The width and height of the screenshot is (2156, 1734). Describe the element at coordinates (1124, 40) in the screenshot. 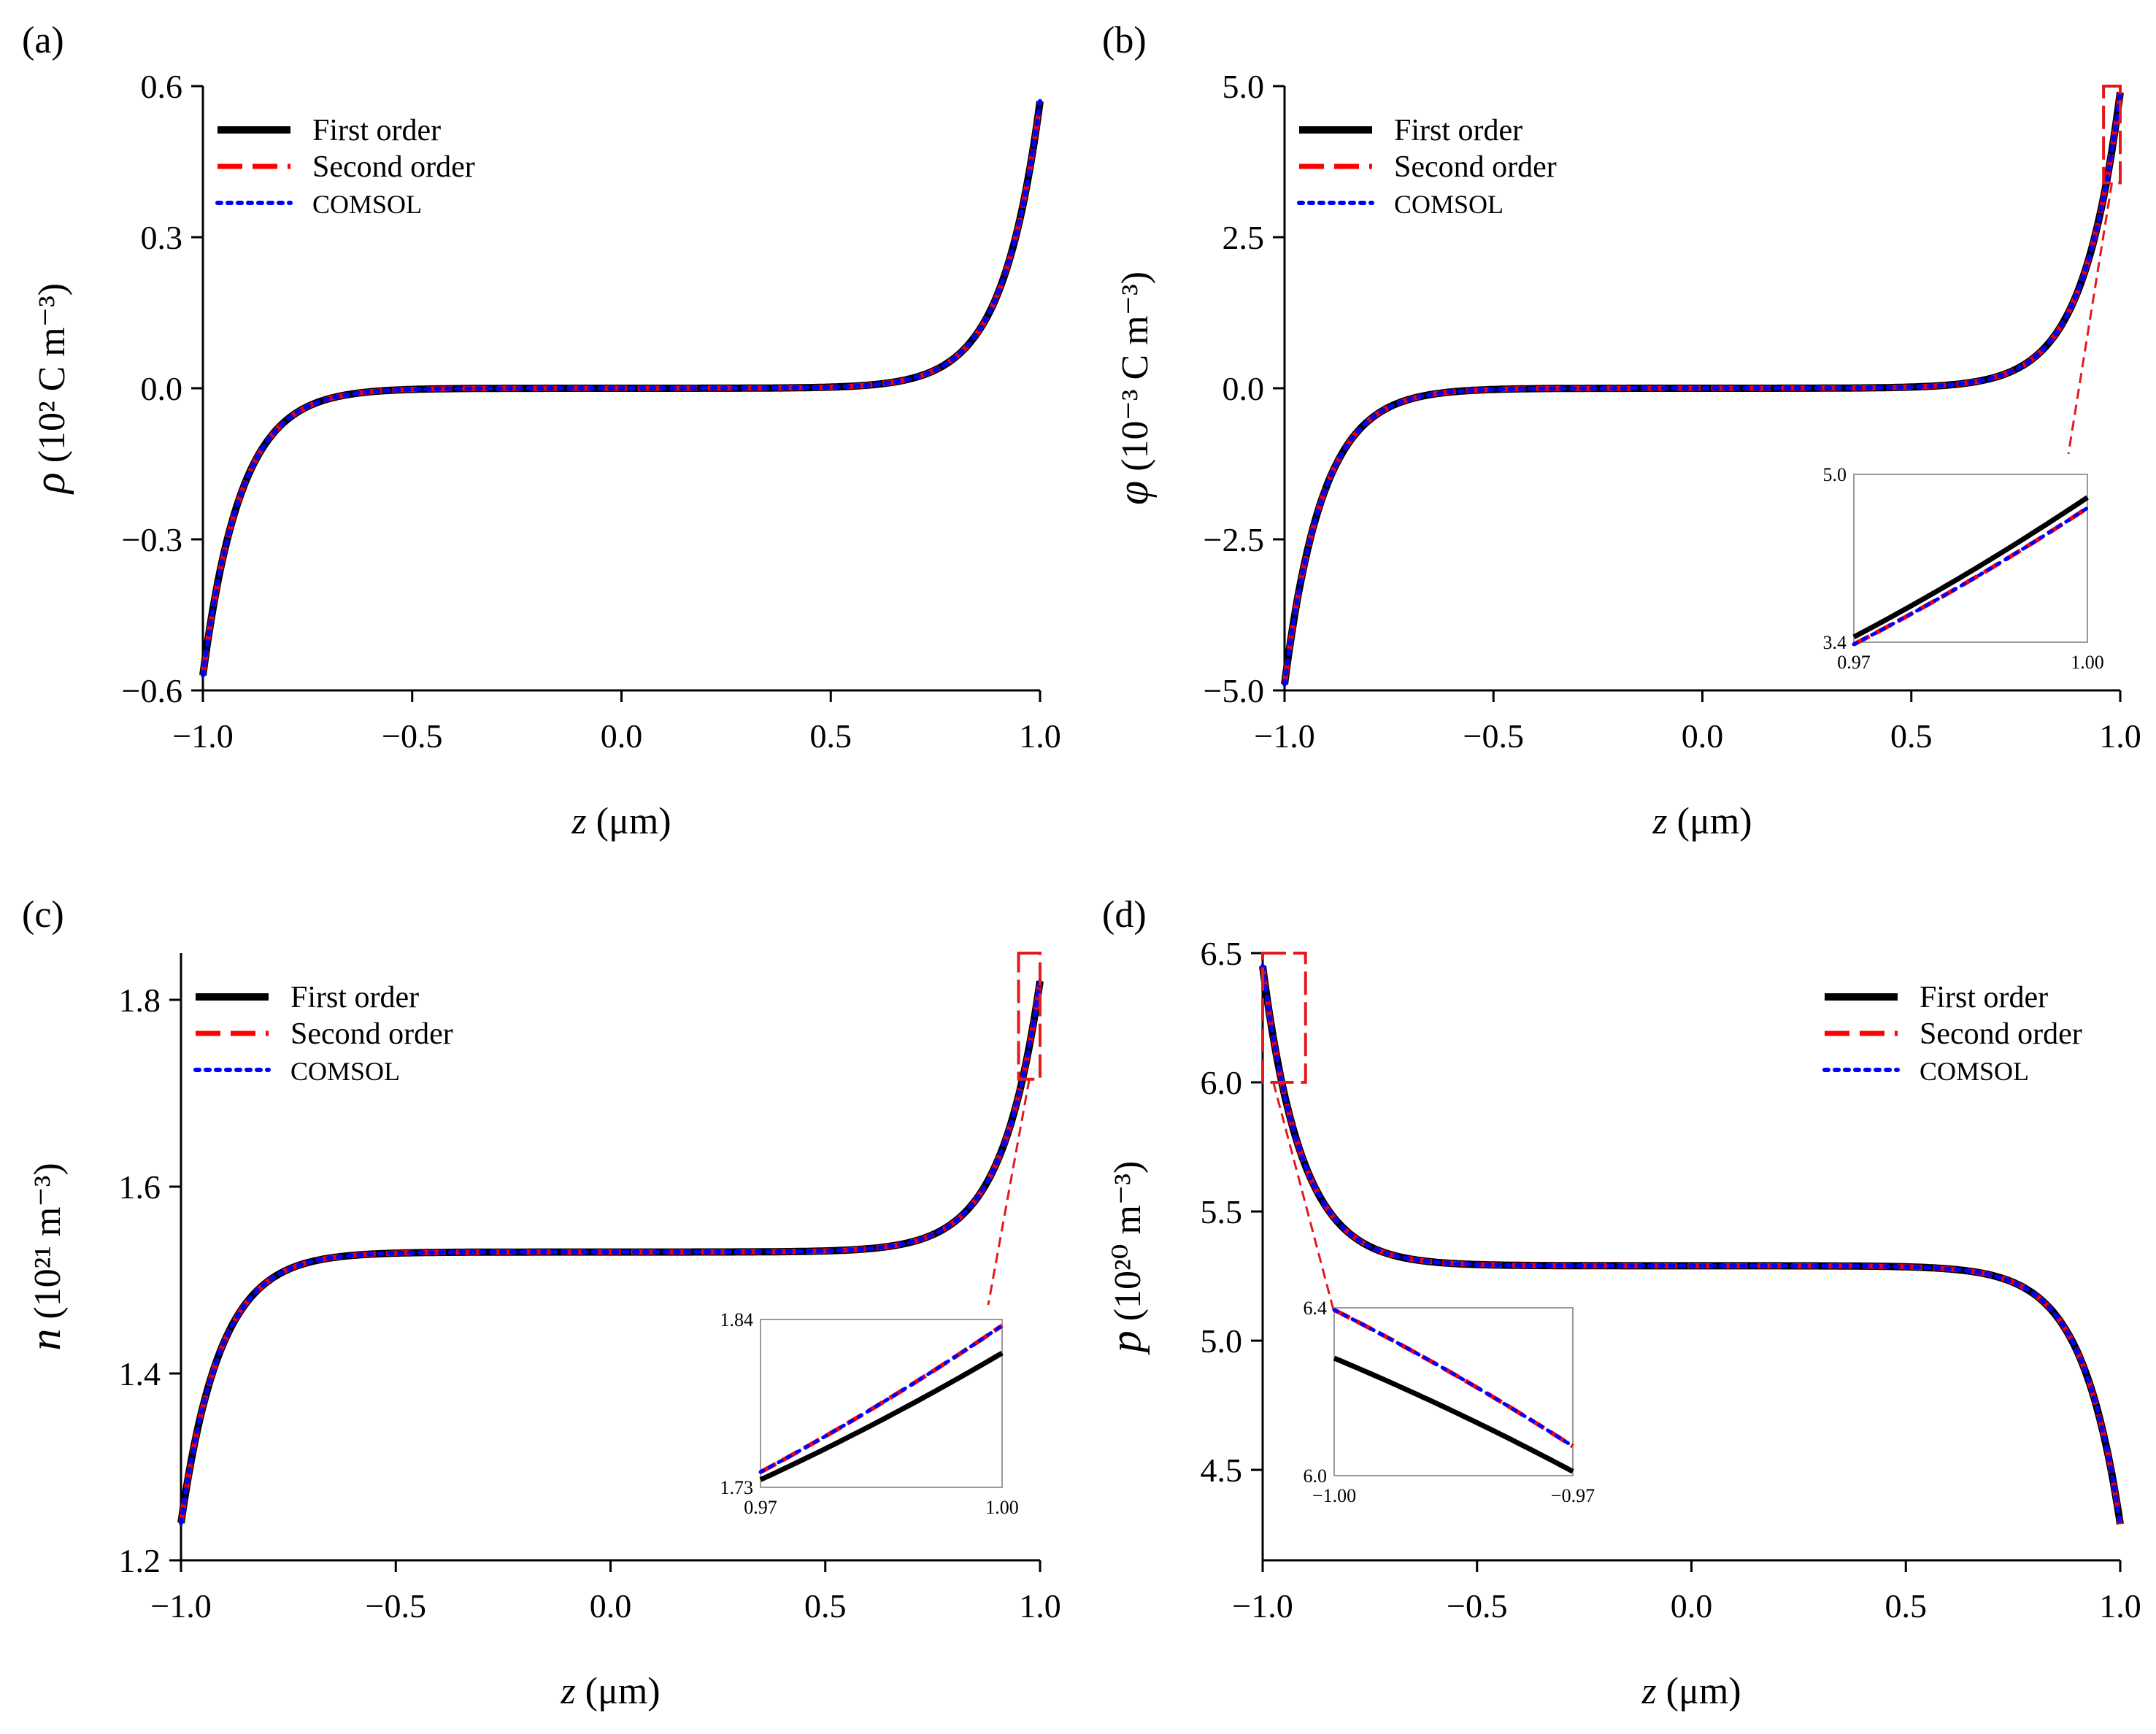

I see `panel-label: (b)` at that location.